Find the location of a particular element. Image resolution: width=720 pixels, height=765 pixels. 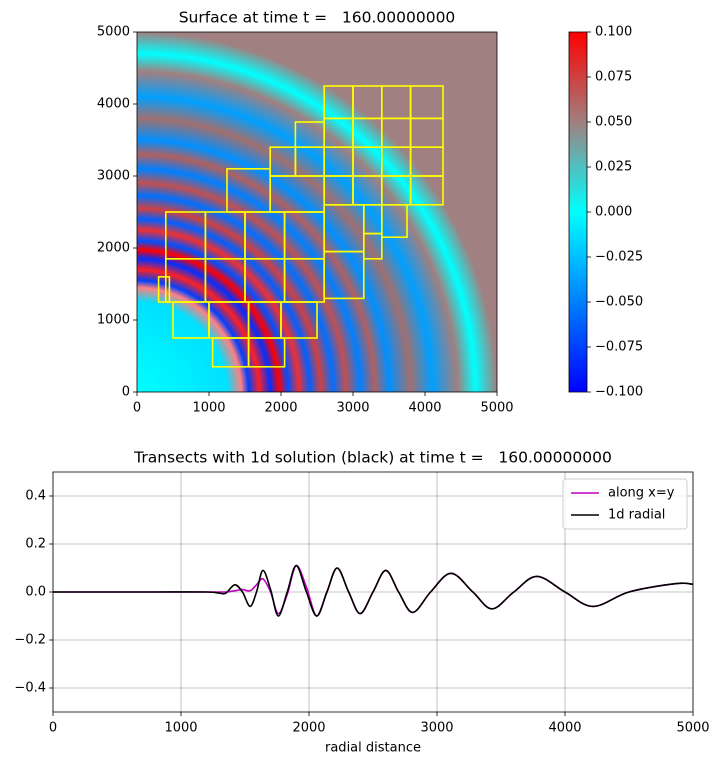

patches is located at coordinates (300, 226).